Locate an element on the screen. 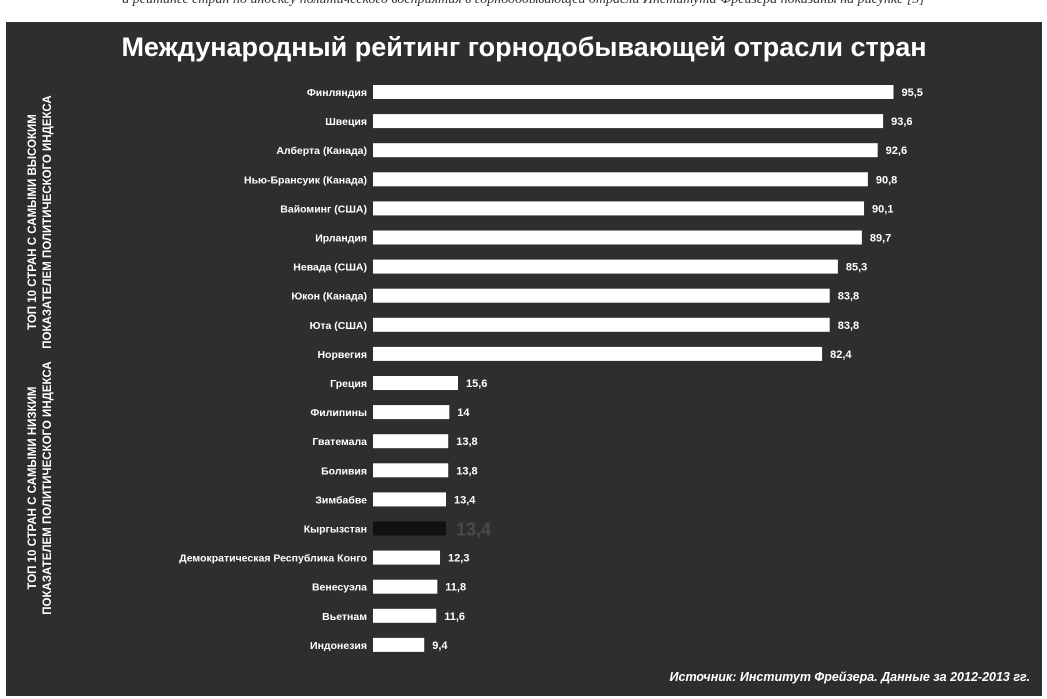 Image resolution: width=1047 pixels, height=699 pixels. category-label: Вайоминг (США) is located at coordinates (323, 209).